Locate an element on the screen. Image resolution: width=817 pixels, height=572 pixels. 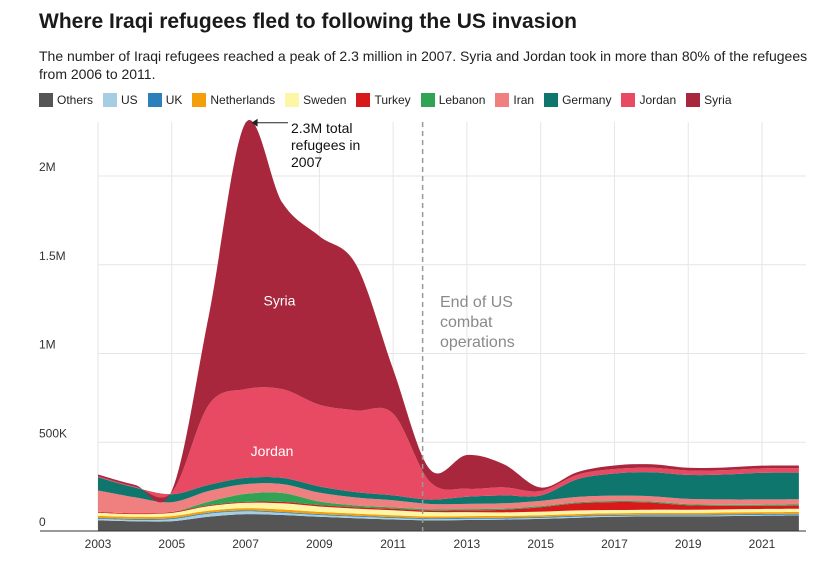
annotation-peak: 2.3M total refugees in 2007 is located at coordinates (325, 145).